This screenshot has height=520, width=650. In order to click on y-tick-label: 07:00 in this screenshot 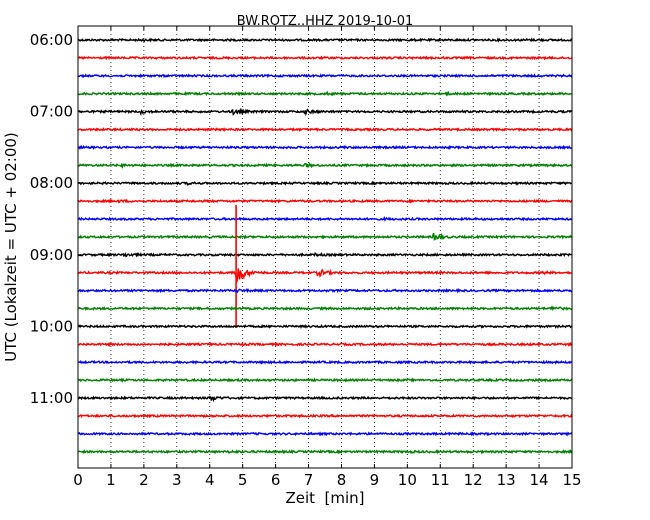, I will do `click(51, 112)`.